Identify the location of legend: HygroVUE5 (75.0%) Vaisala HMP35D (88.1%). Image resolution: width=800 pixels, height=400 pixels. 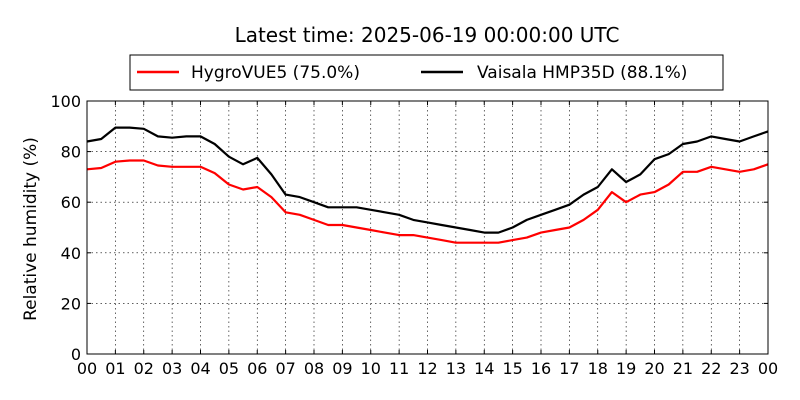
(426, 72).